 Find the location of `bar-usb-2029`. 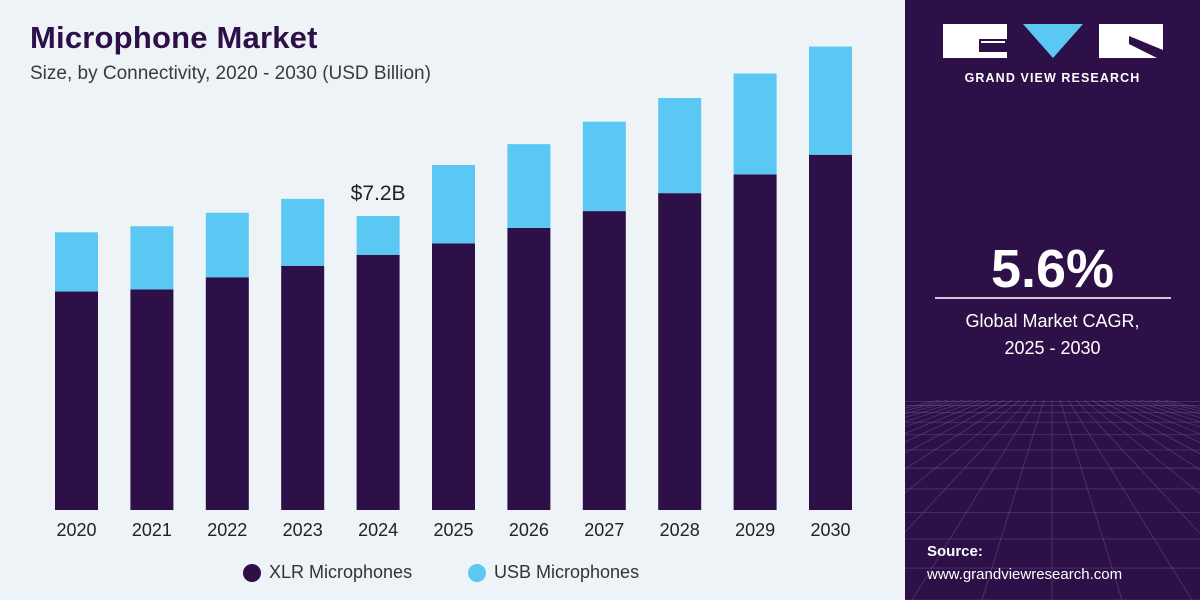

bar-usb-2029 is located at coordinates (755, 124).